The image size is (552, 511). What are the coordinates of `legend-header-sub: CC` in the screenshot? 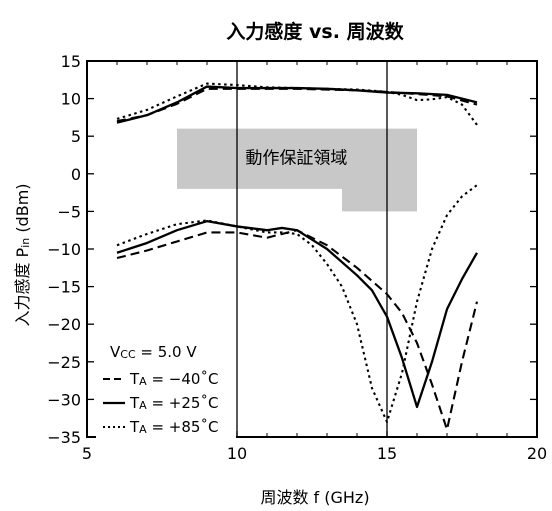 It's located at (128, 354).